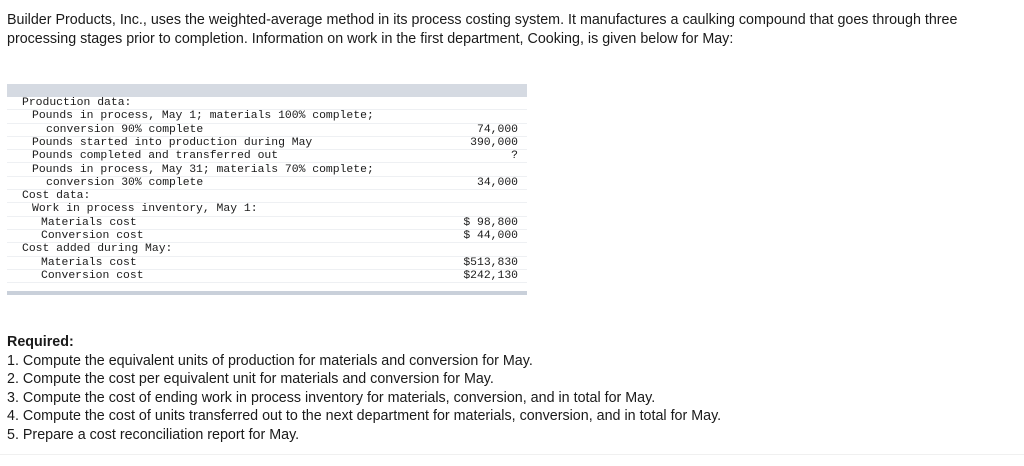  What do you see at coordinates (267, 104) in the screenshot?
I see `table-row: Production data:` at bounding box center [267, 104].